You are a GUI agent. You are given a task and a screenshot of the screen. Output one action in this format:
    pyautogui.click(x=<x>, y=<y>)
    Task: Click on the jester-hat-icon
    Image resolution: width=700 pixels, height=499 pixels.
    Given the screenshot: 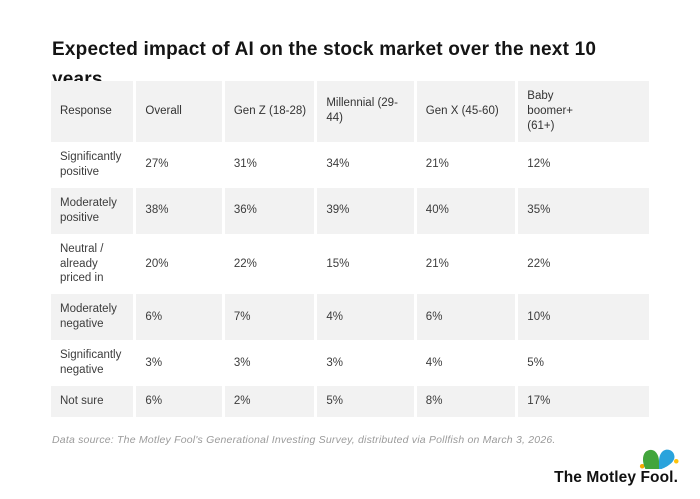 What is the action you would take?
    pyautogui.click(x=659, y=459)
    